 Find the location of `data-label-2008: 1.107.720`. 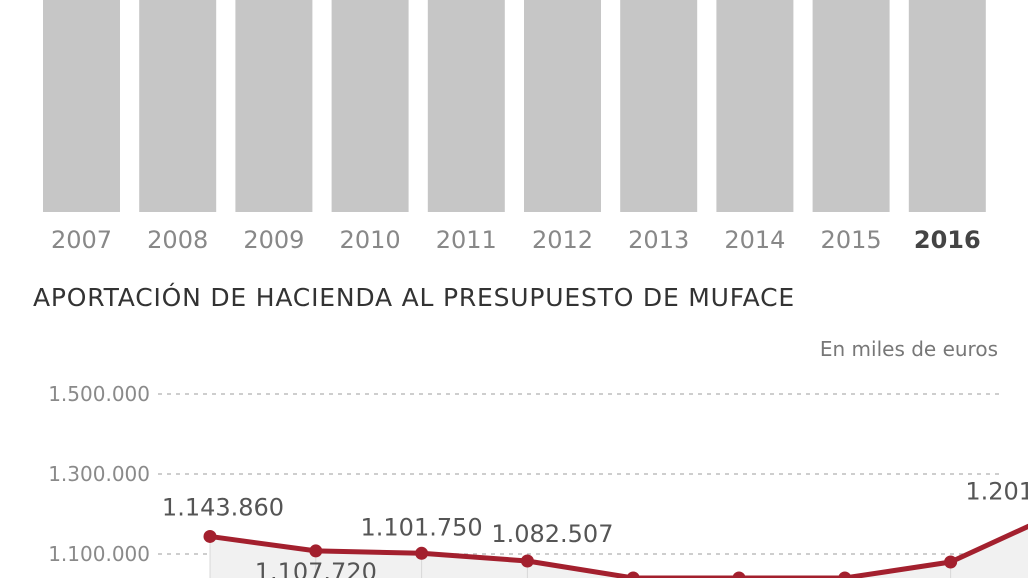

data-label-2008: 1.107.720 is located at coordinates (316, 568).